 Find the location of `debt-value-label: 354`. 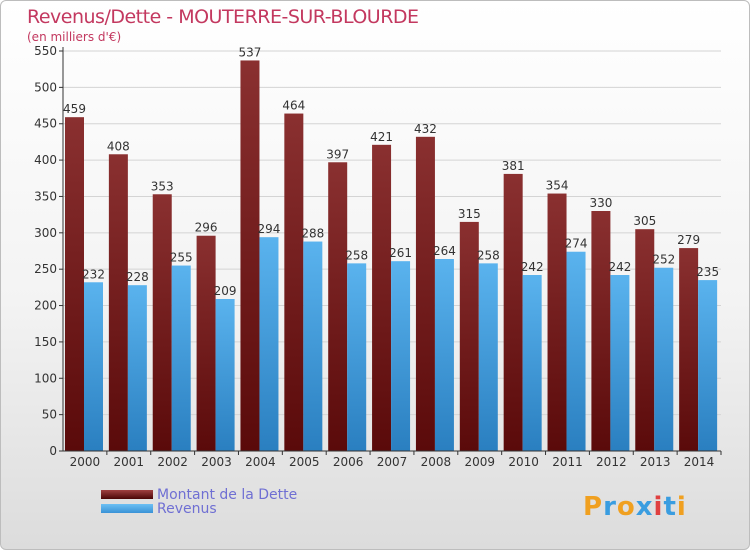

debt-value-label: 354 is located at coordinates (557, 186).